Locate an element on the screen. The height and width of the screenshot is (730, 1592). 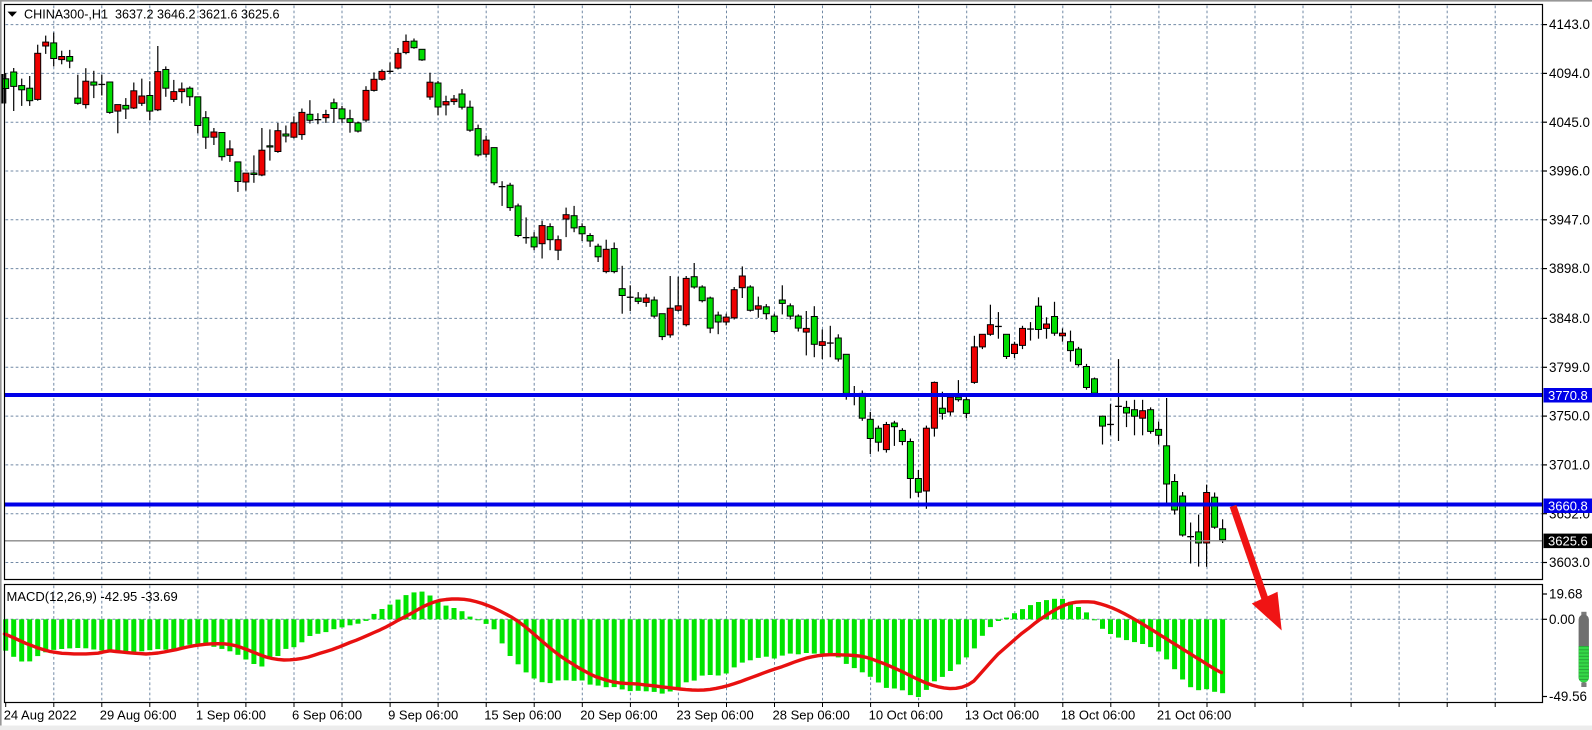
svg-text: 4045.0 is located at coordinates (1569, 122).